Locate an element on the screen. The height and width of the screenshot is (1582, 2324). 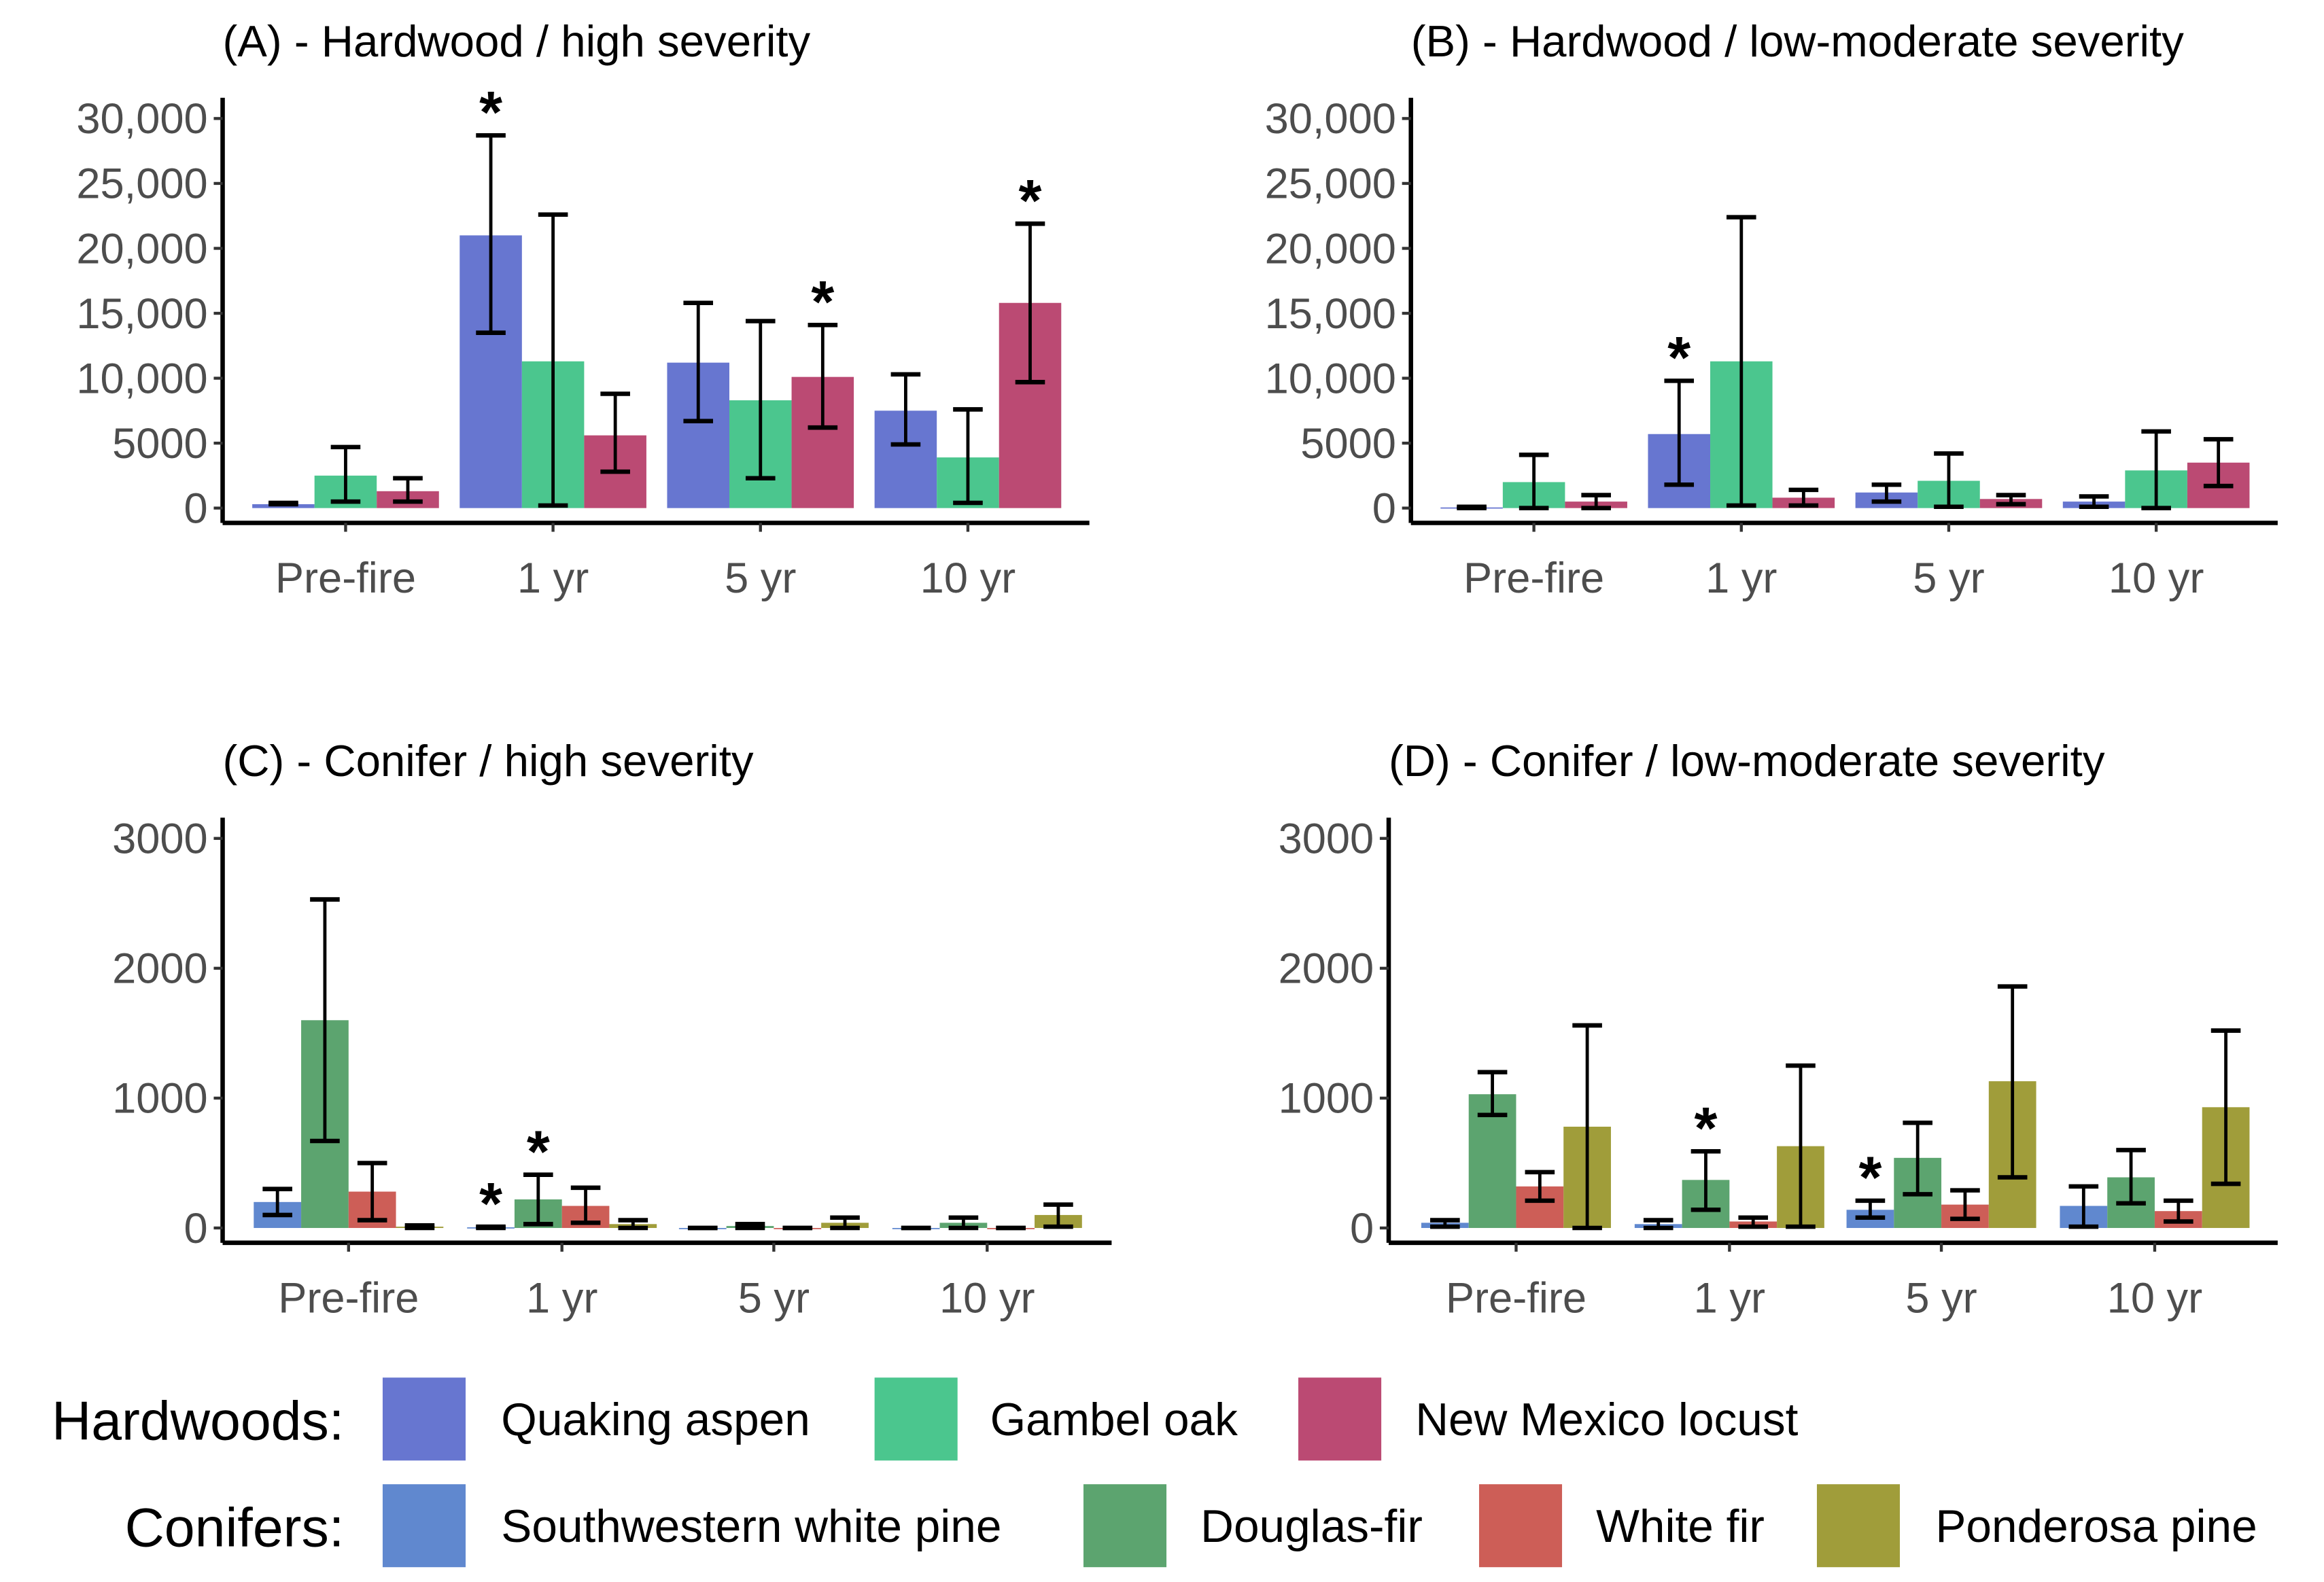
legend-conifers-label: Conifers: is located at coordinates (235, 1528).